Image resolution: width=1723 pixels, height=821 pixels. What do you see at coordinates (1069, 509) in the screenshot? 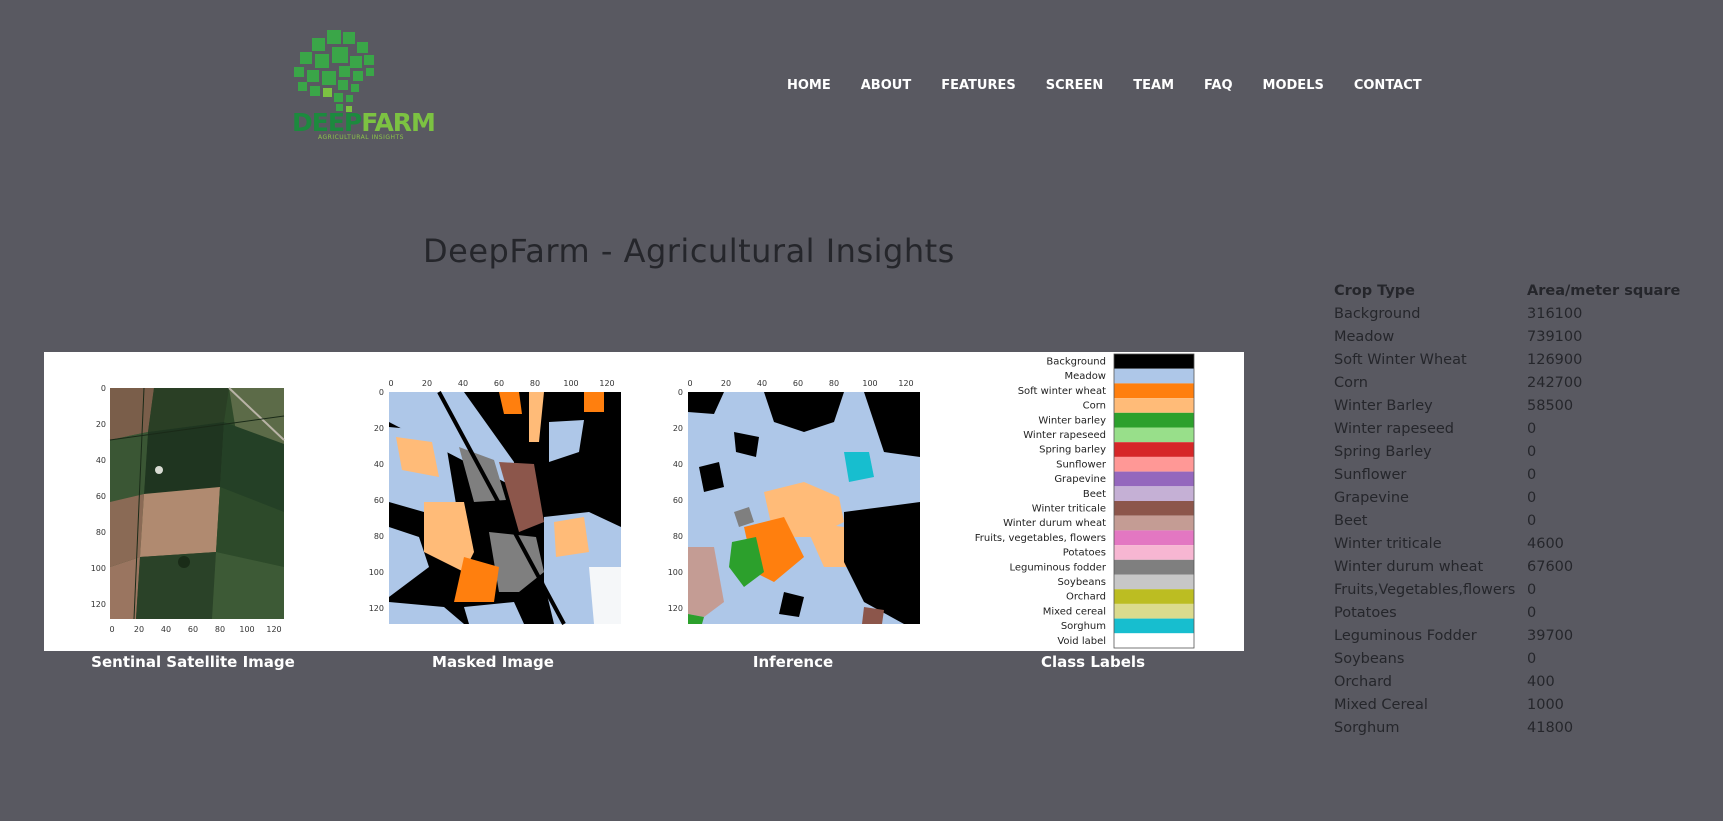
I see `class-label-text: Winter triticale` at bounding box center [1069, 509].